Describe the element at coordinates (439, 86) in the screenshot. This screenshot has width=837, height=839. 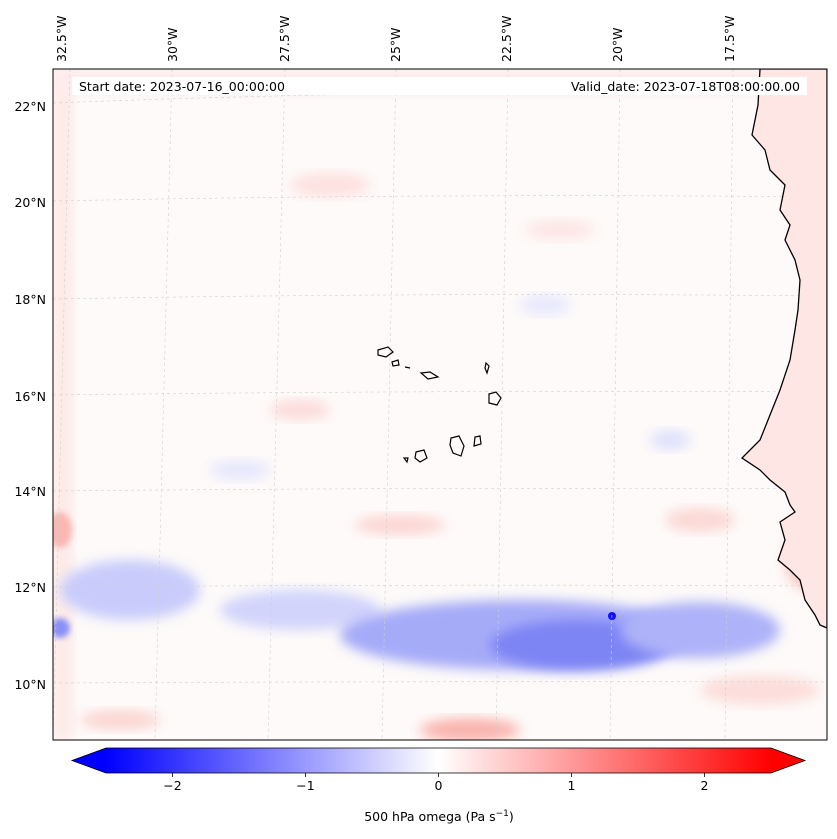
I see `annotation-strip` at that location.